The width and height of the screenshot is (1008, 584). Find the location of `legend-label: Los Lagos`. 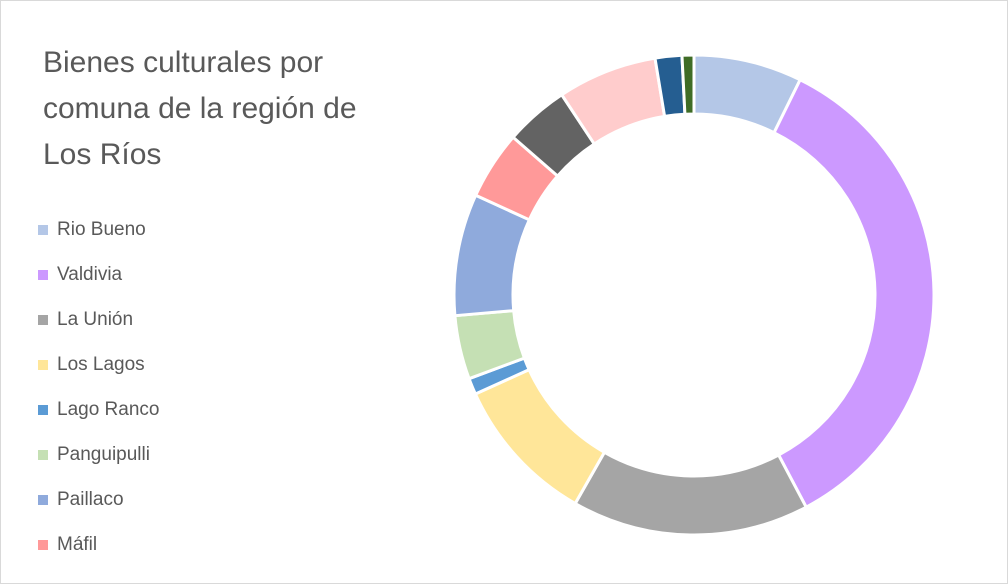

legend-label: Los Lagos is located at coordinates (101, 364).